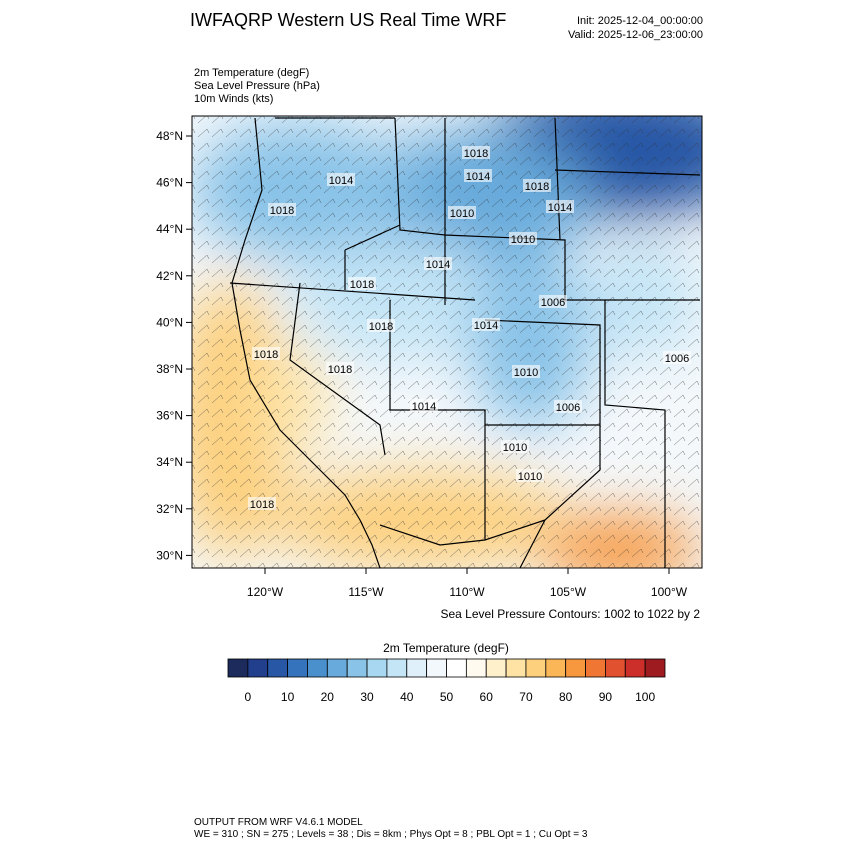 Image resolution: width=850 pixels, height=855 pixels. What do you see at coordinates (669, 592) in the screenshot?
I see `lon-label: 100°W` at bounding box center [669, 592].